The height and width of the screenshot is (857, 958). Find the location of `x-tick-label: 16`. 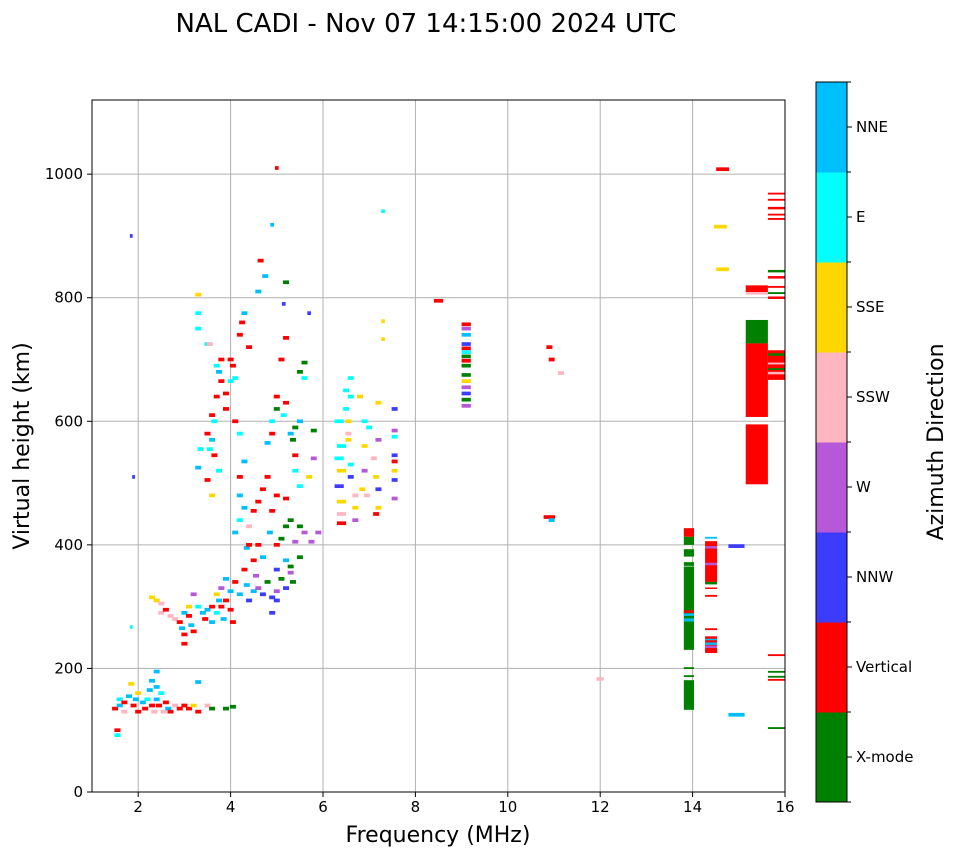

x-tick-label: 16 is located at coordinates (784, 807).